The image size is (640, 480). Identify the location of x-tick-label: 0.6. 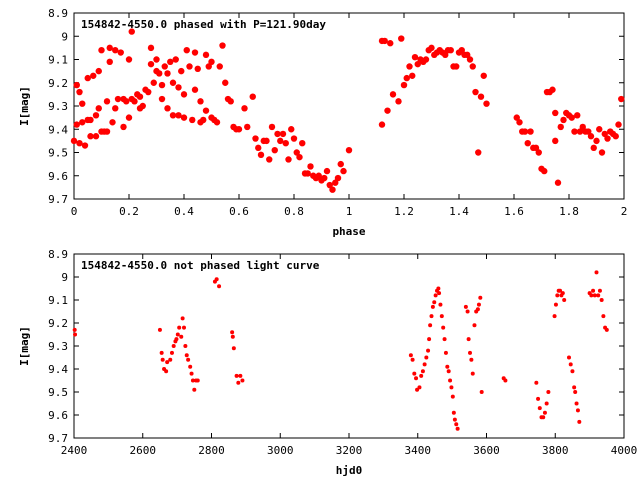
(239, 211).